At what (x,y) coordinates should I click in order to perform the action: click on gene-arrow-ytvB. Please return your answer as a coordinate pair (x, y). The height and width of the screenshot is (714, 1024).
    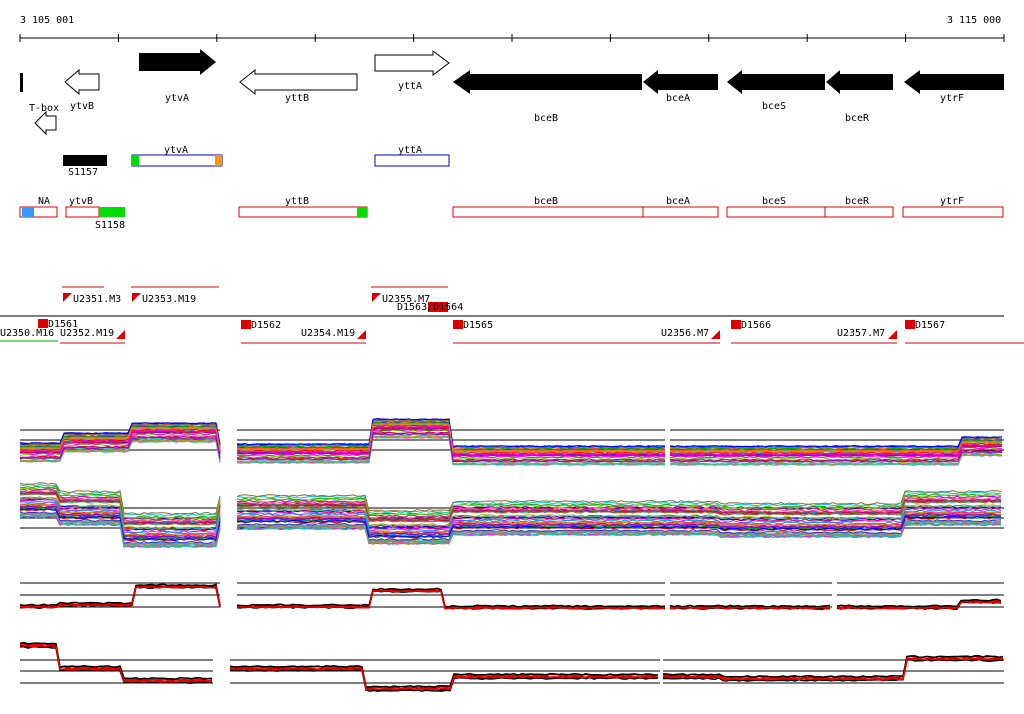
    Looking at the image, I should click on (82, 82).